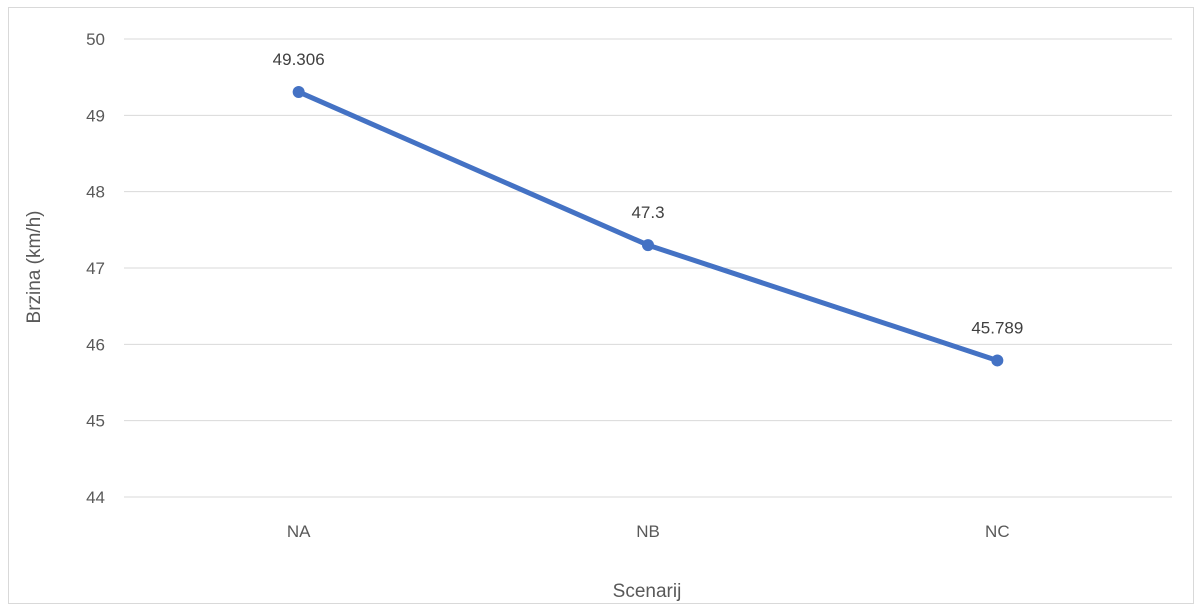  What do you see at coordinates (997, 531) in the screenshot?
I see `x-tick-label: NC` at bounding box center [997, 531].